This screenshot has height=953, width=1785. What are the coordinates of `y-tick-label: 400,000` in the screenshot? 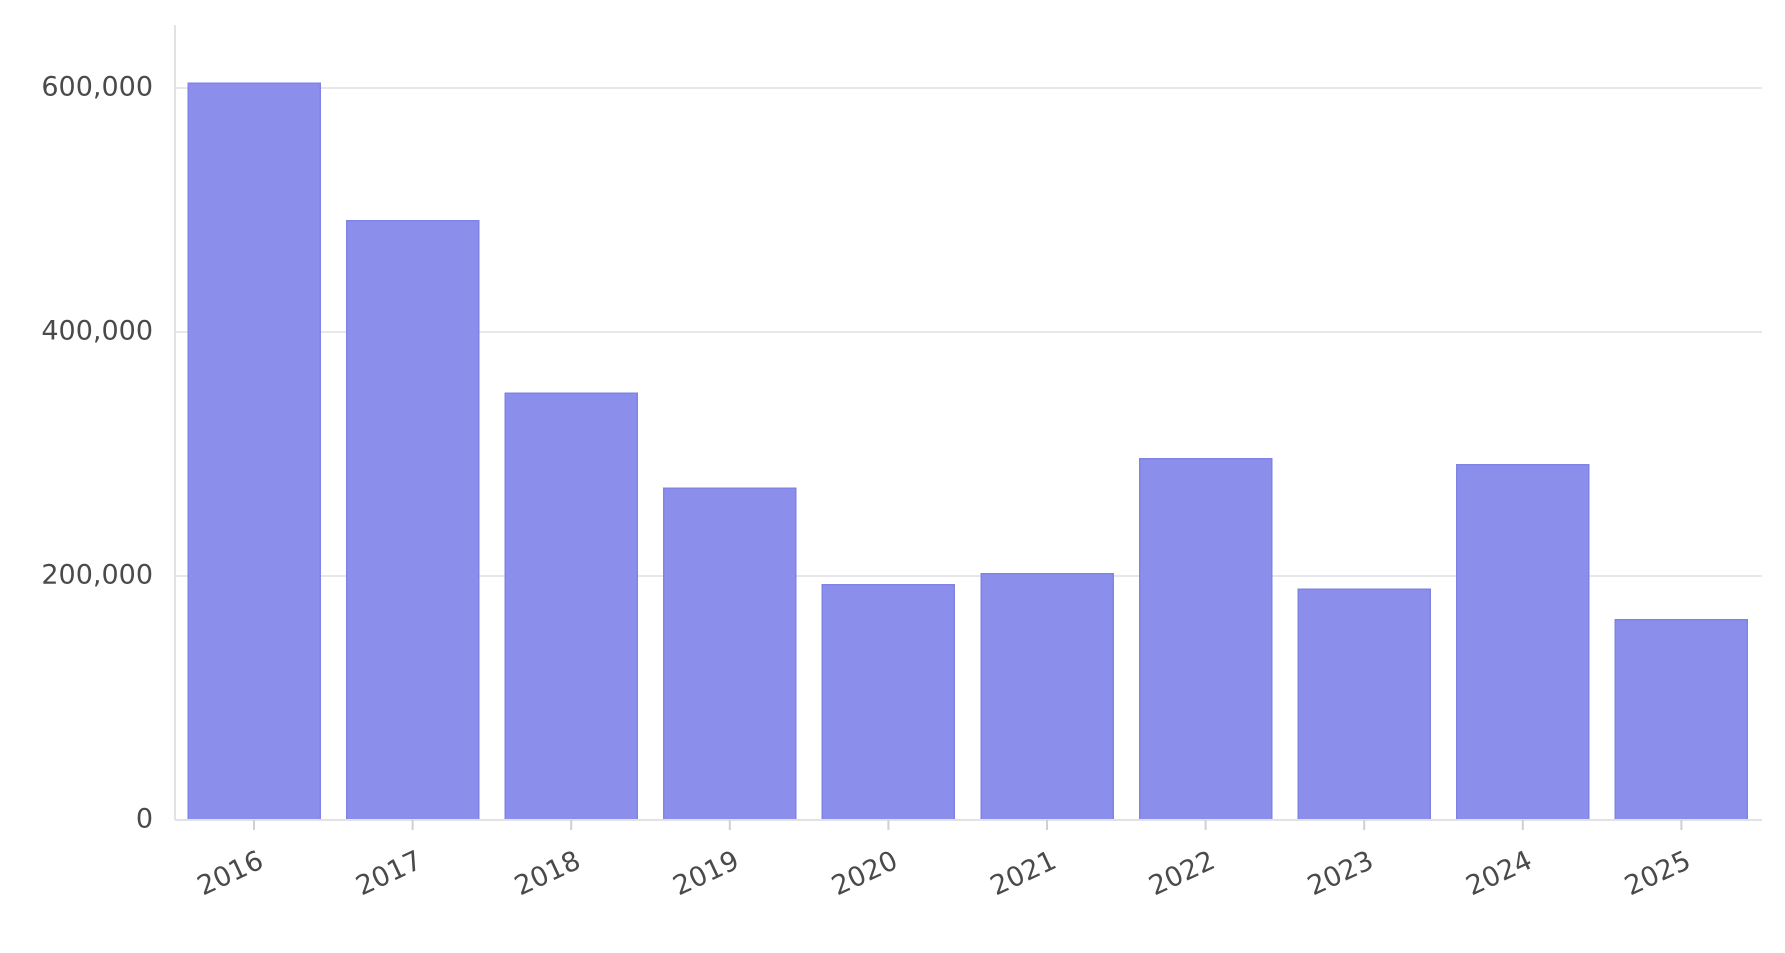 It's located at (97, 331).